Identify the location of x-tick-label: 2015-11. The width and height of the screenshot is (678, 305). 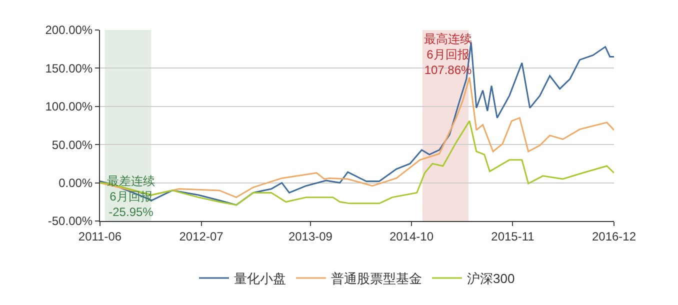
(513, 236).